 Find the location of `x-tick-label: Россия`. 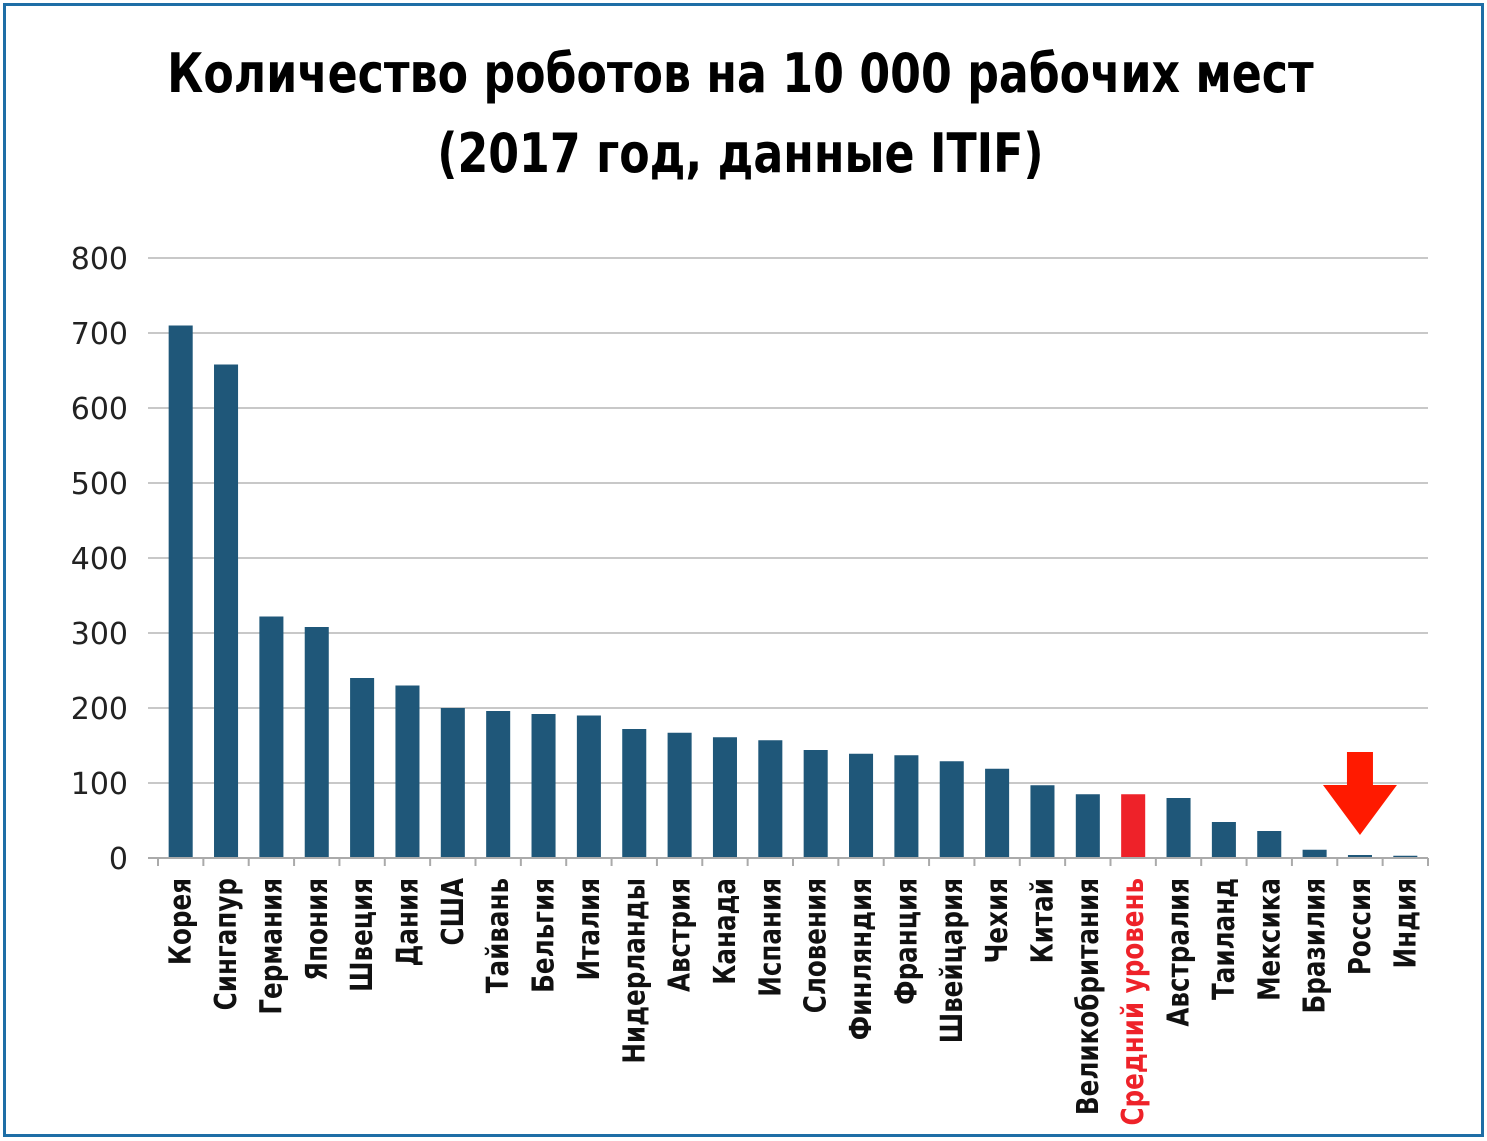

x-tick-label: Россия is located at coordinates (1361, 926).